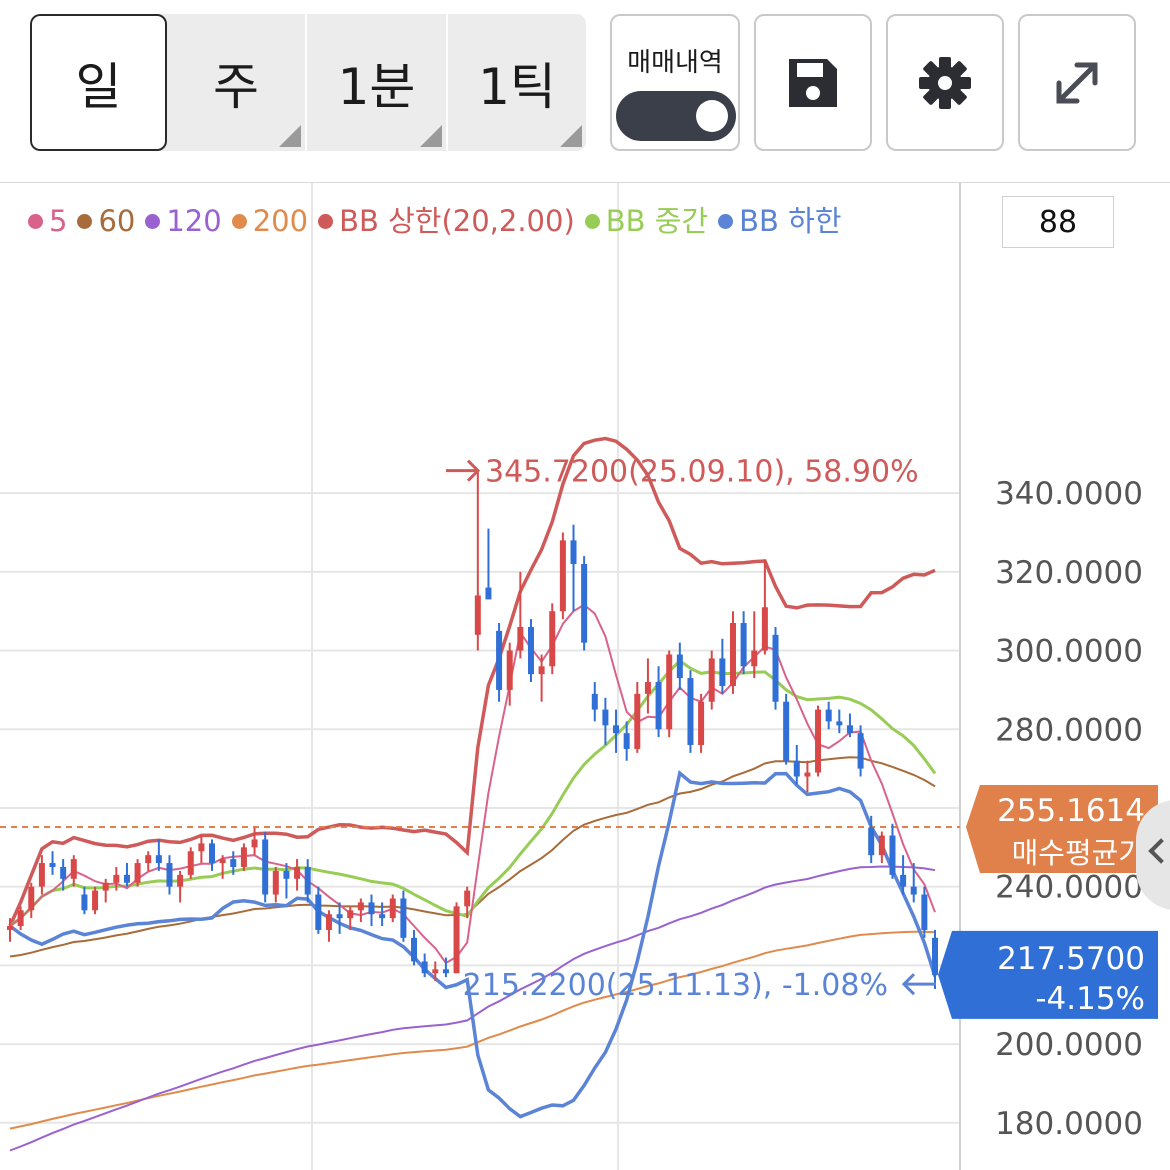 The image size is (1170, 1170). What do you see at coordinates (1069, 573) in the screenshot?
I see `y-tick-label: 320.0000` at bounding box center [1069, 573].